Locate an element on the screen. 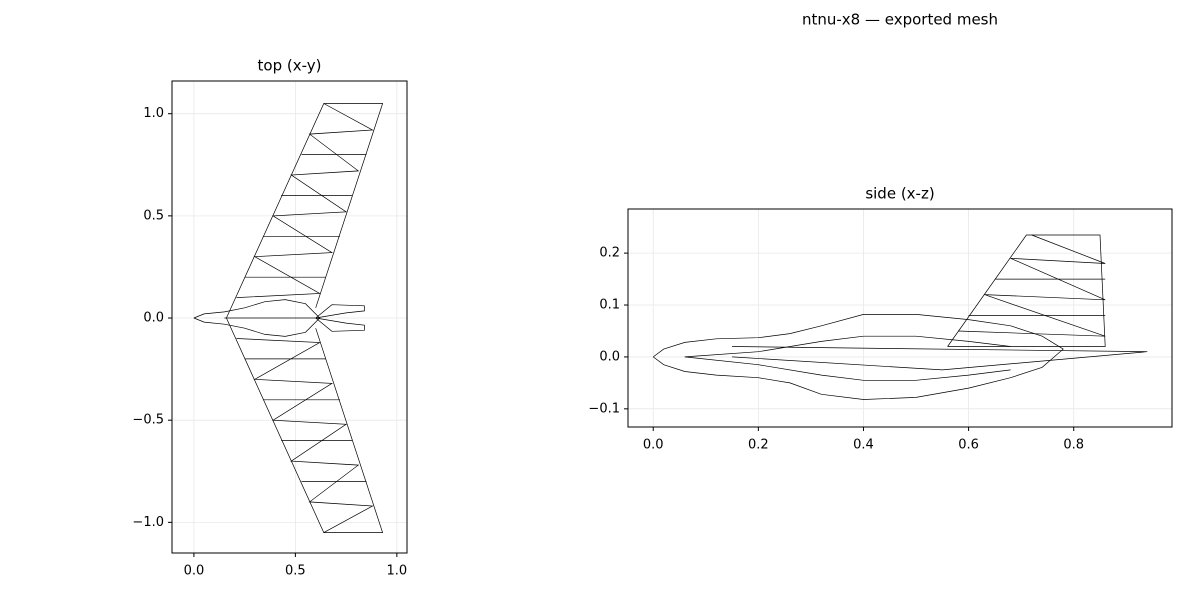  y-tick-label: −0.5 is located at coordinates (148, 420).